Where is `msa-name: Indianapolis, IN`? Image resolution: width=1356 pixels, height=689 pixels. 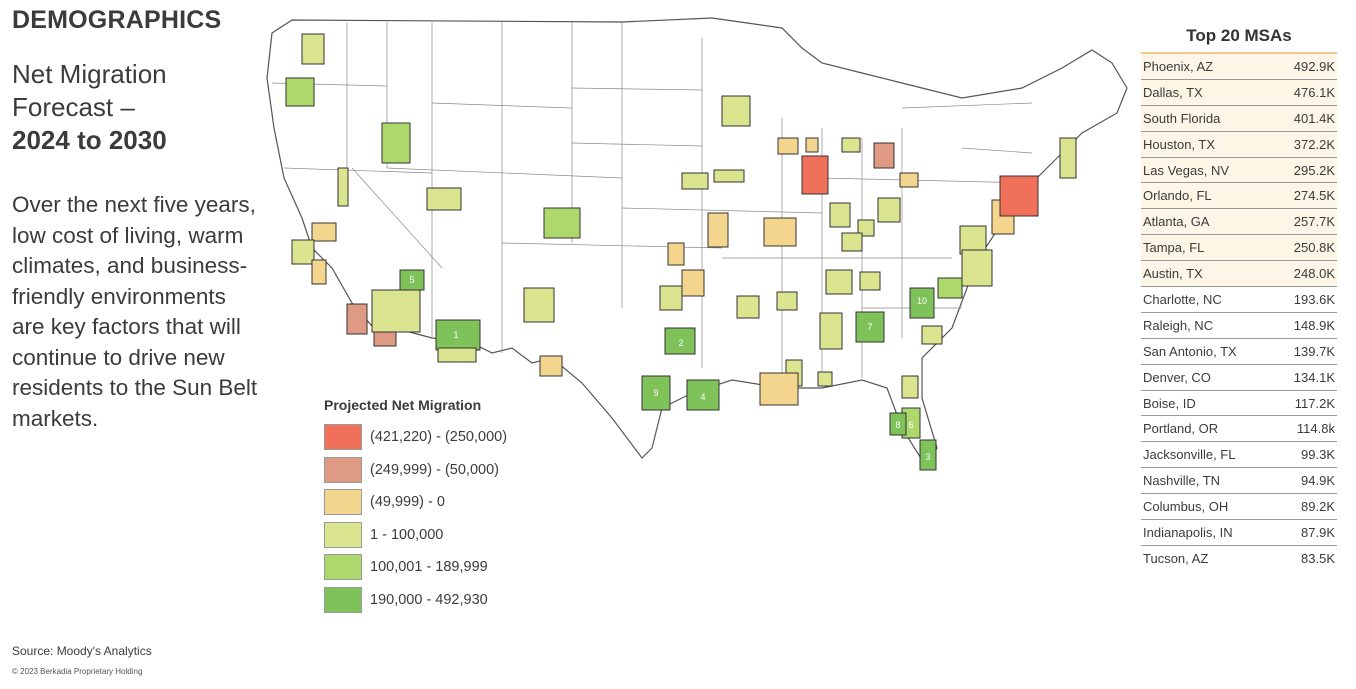 msa-name: Indianapolis, IN is located at coordinates (1188, 533).